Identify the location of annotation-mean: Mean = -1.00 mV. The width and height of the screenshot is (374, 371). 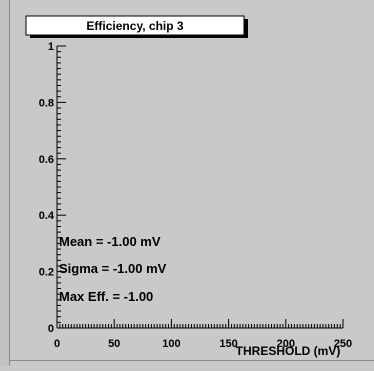
(110, 241).